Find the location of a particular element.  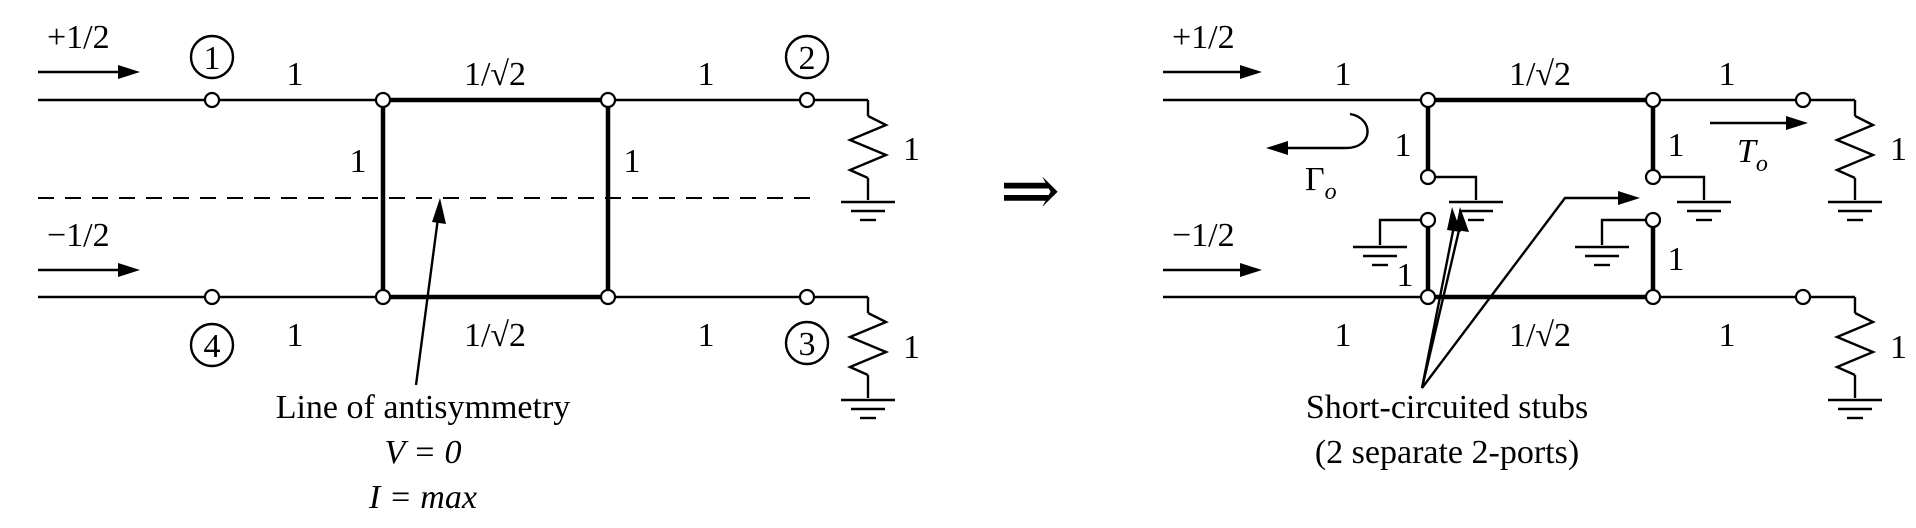

port-1-label: 1 is located at coordinates (212, 58).